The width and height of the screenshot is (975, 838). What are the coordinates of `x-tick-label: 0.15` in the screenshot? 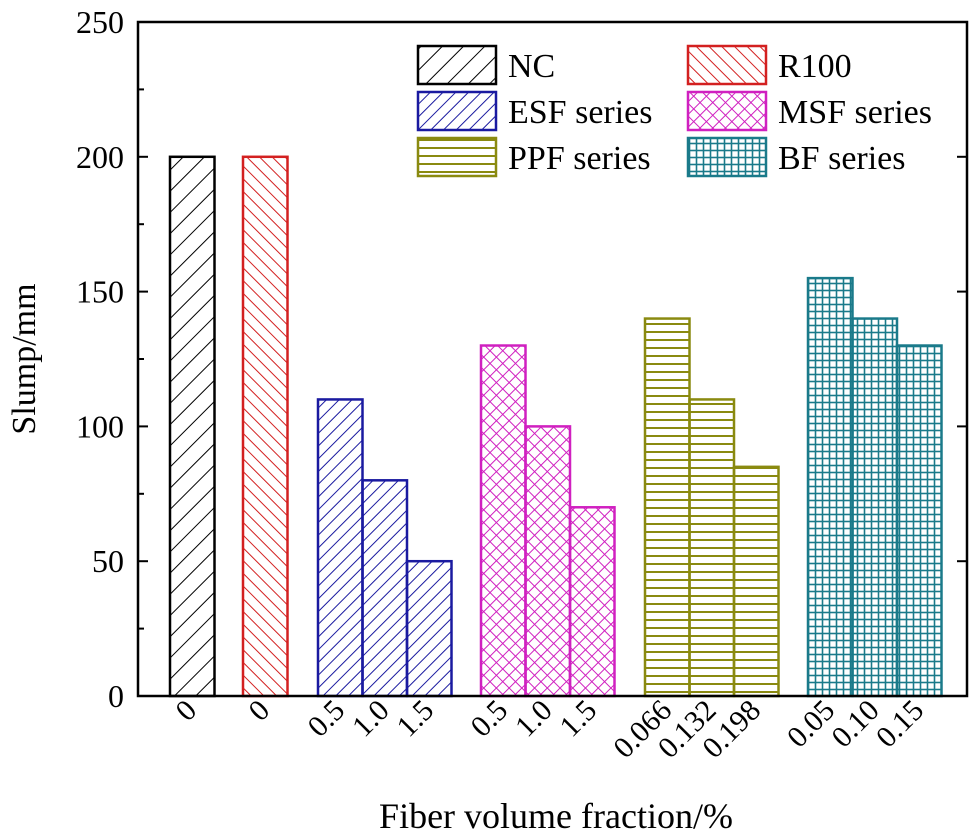 It's located at (900, 724).